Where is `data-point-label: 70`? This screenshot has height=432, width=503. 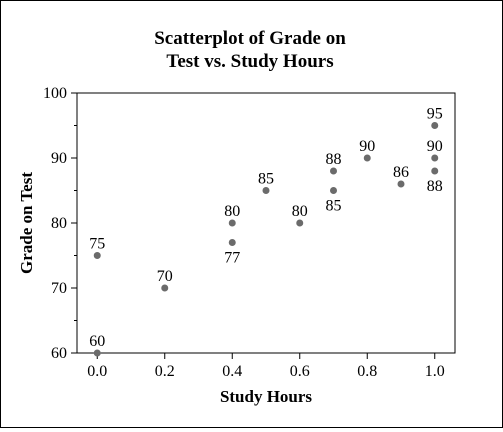
data-point-label: 70 is located at coordinates (165, 276).